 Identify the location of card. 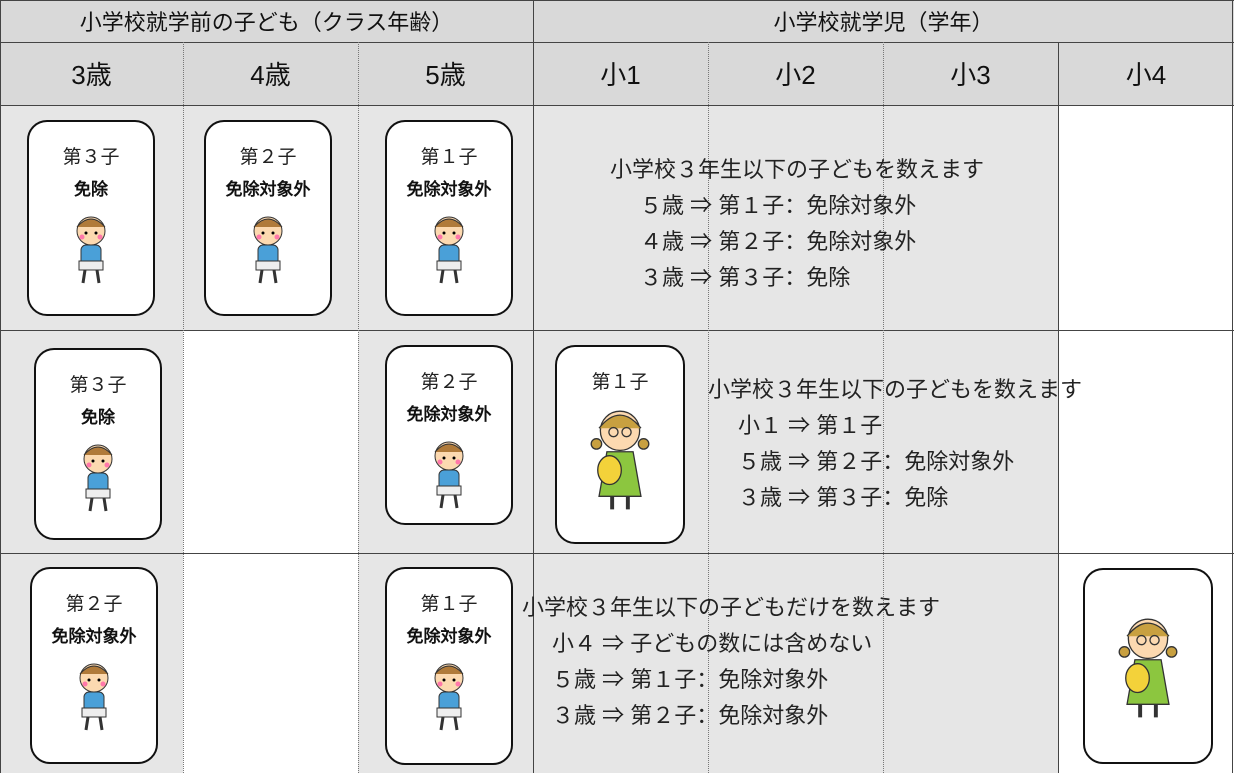
(1148, 666).